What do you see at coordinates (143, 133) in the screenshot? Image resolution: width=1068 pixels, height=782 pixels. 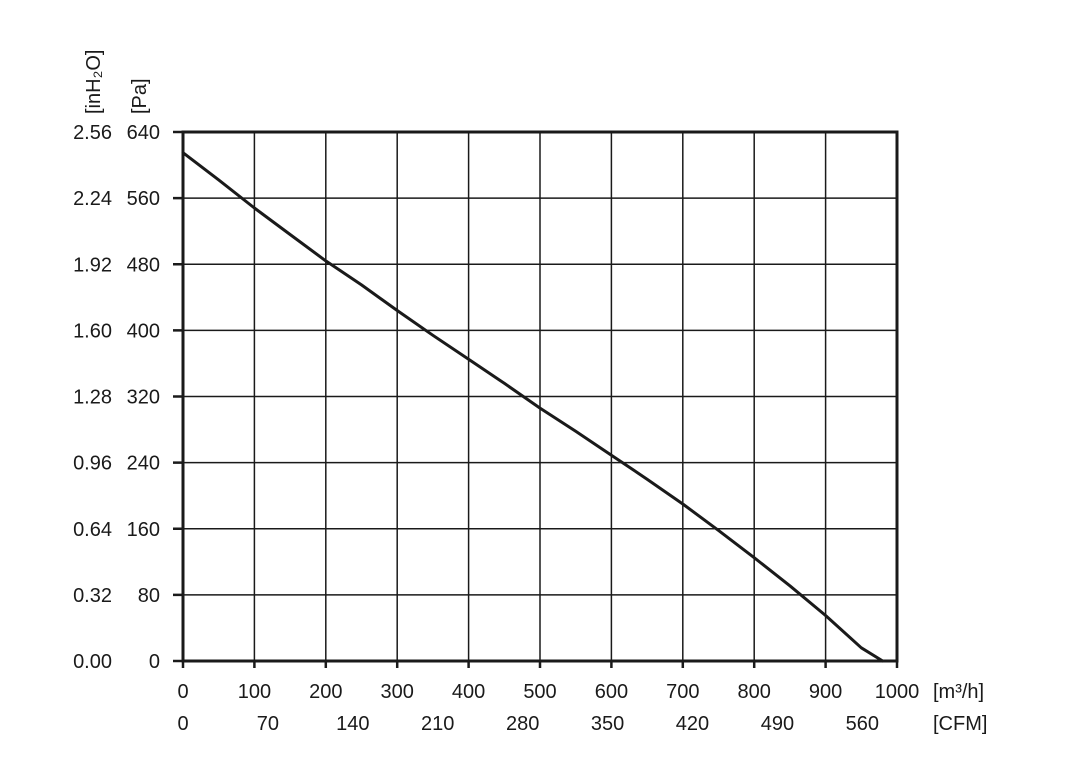 I see `y-tick-label-pa: 640` at bounding box center [143, 133].